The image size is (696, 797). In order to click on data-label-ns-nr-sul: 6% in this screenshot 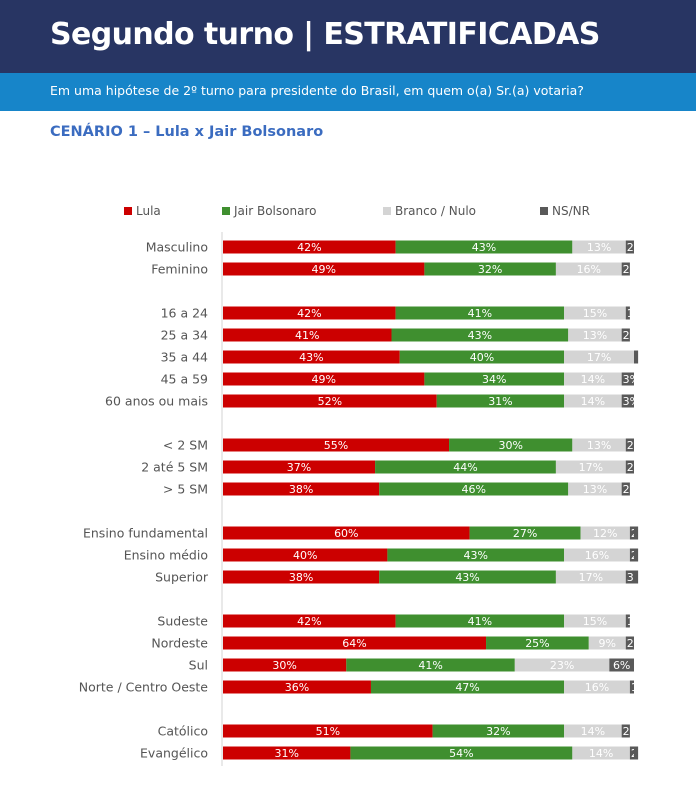, I will do `click(621, 665)`.